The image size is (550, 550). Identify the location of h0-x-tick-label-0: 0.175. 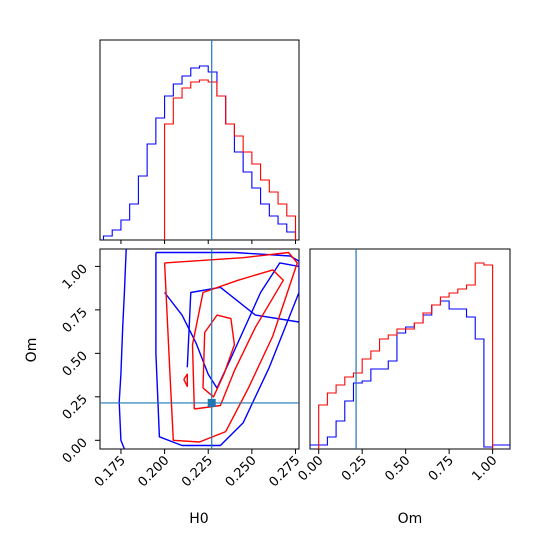
(110, 471).